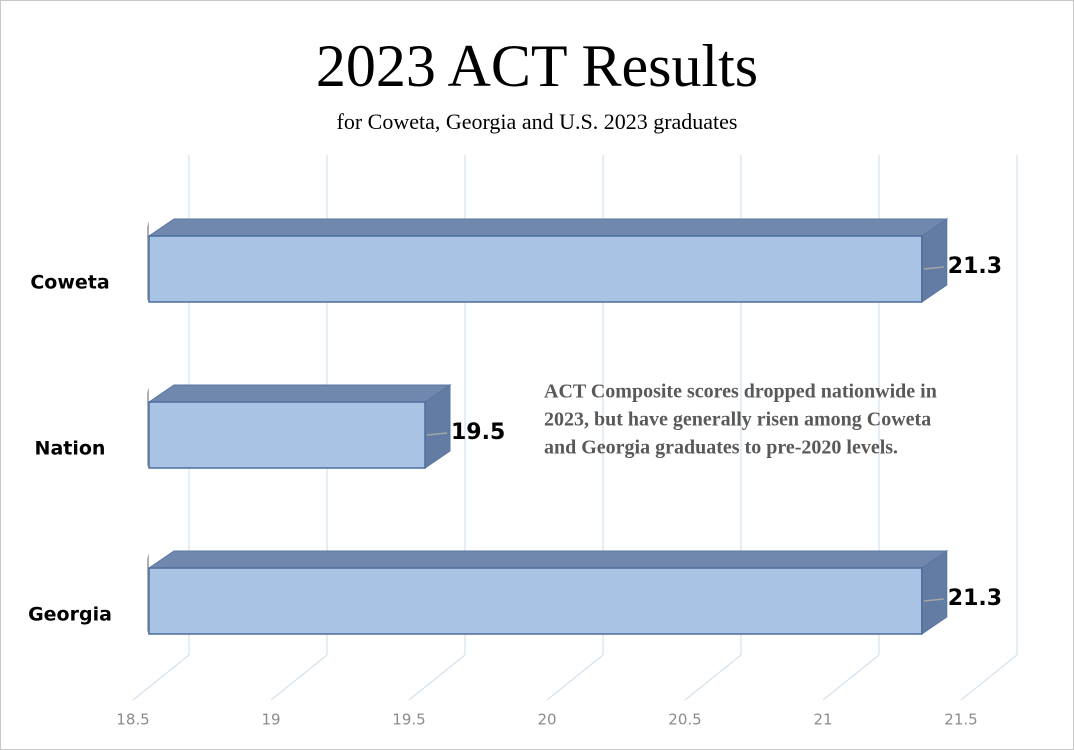  What do you see at coordinates (408, 720) in the screenshot?
I see `x-tick-label: 19.5` at bounding box center [408, 720].